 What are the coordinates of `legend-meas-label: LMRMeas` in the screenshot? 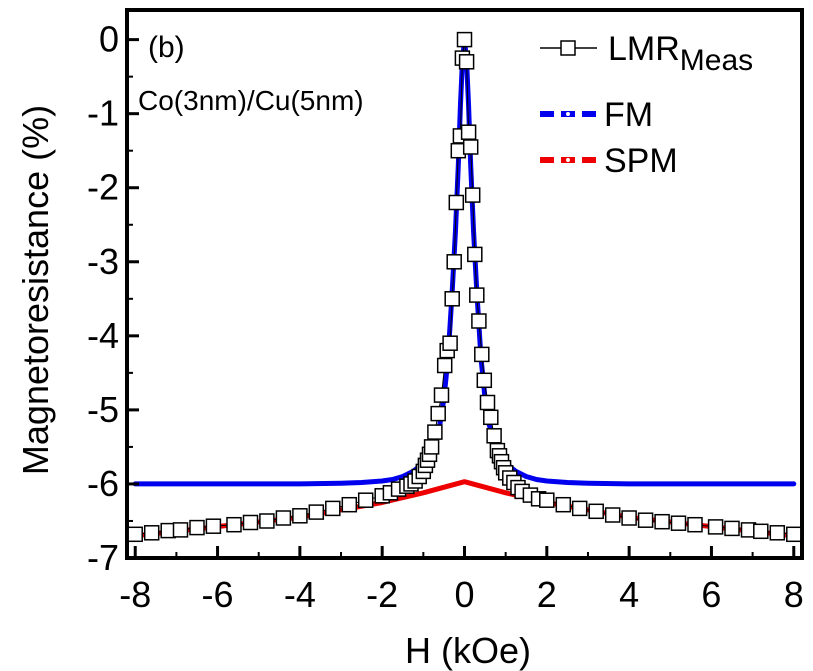 It's located at (680, 53).